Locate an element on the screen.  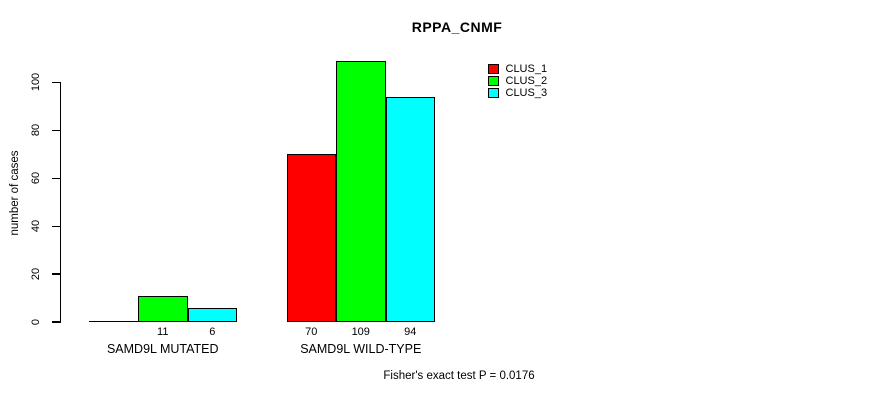
bar-value-label: 6 is located at coordinates (212, 331).